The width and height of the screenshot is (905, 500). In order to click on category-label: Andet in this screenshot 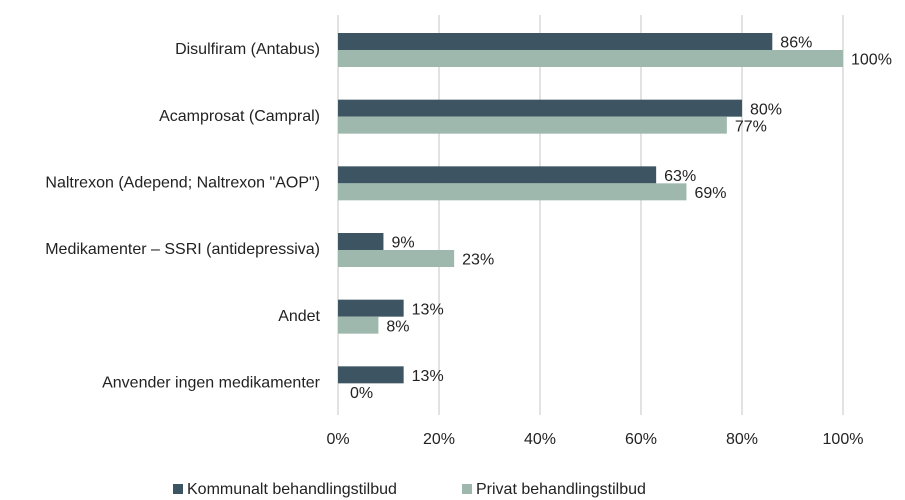, I will do `click(299, 316)`.